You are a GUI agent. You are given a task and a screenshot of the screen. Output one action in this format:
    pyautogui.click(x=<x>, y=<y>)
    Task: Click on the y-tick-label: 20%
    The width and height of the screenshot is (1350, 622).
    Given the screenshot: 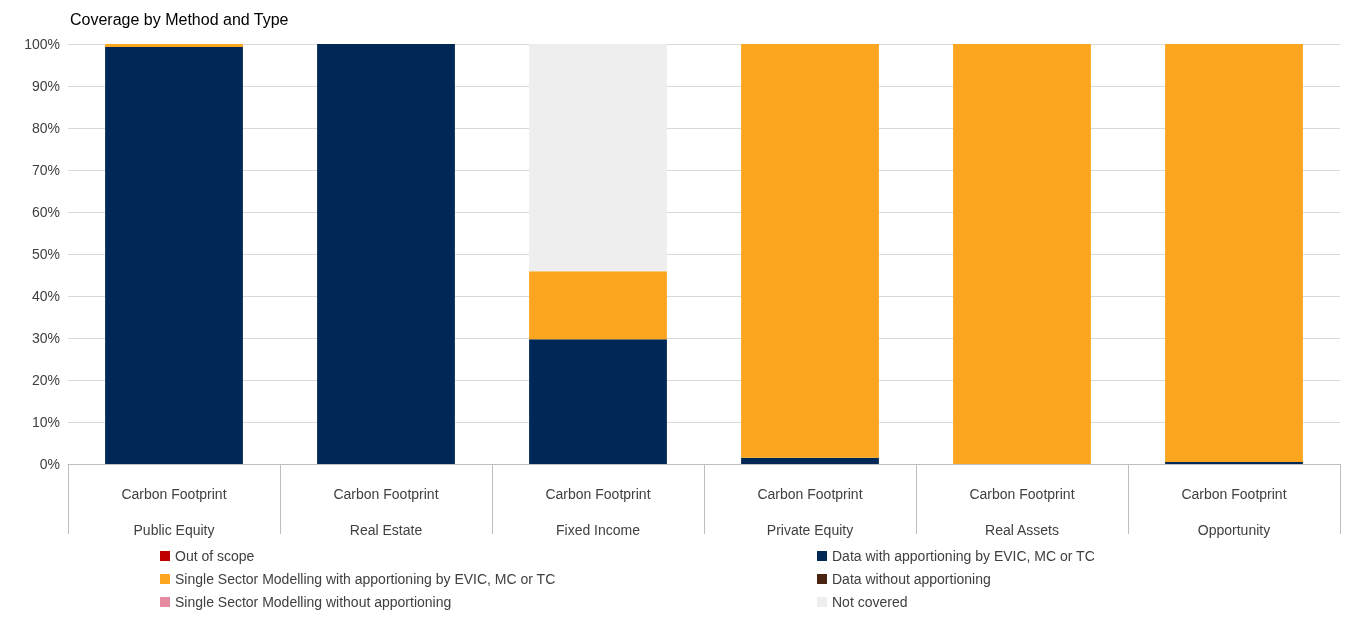 What is the action you would take?
    pyautogui.click(x=45, y=380)
    